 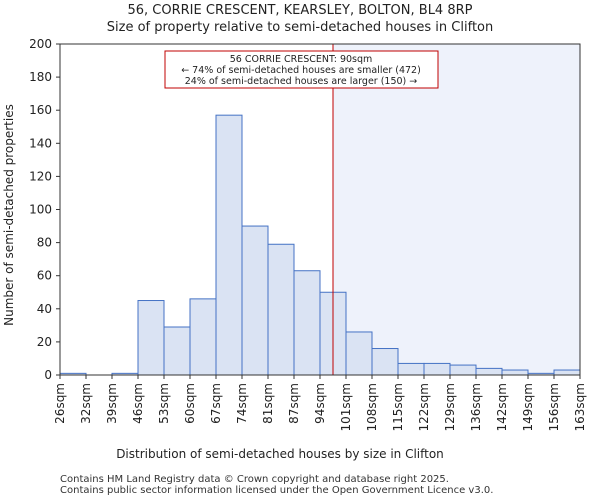 I want to click on x-tick-label: 53sqm, so click(x=164, y=403).